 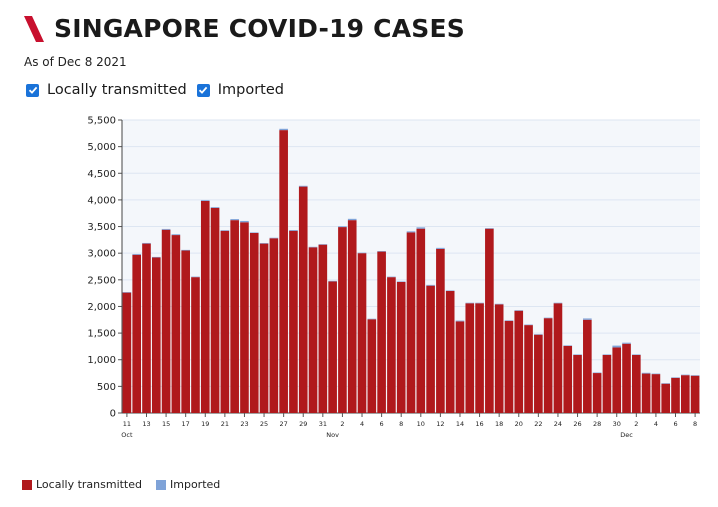 What do you see at coordinates (101, 280) in the screenshot?
I see `y-tick-label: 2,500` at bounding box center [101, 280].